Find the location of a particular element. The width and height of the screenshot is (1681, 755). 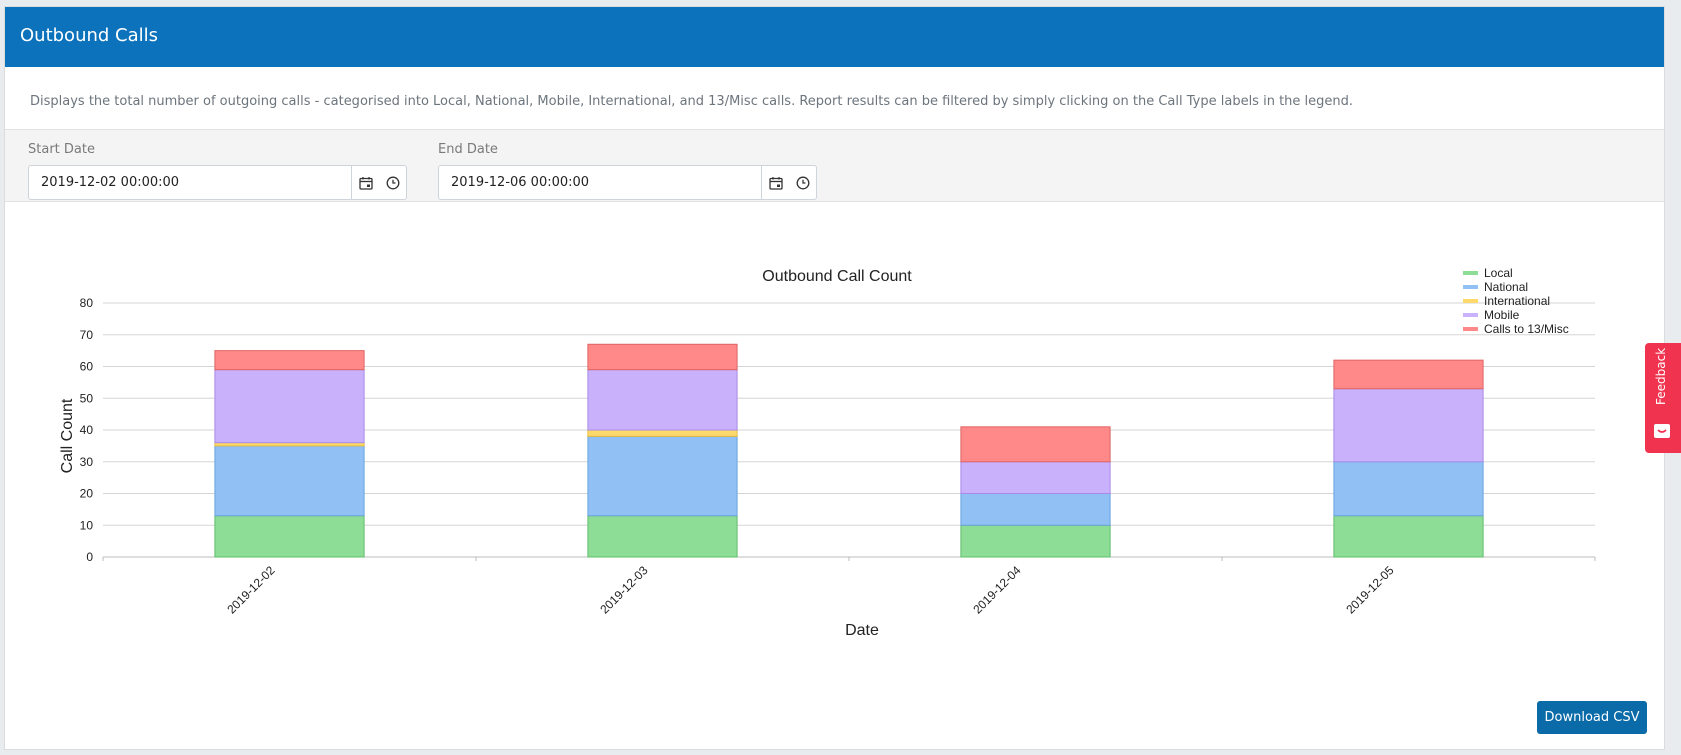

end-date-label: End Date is located at coordinates (468, 149).